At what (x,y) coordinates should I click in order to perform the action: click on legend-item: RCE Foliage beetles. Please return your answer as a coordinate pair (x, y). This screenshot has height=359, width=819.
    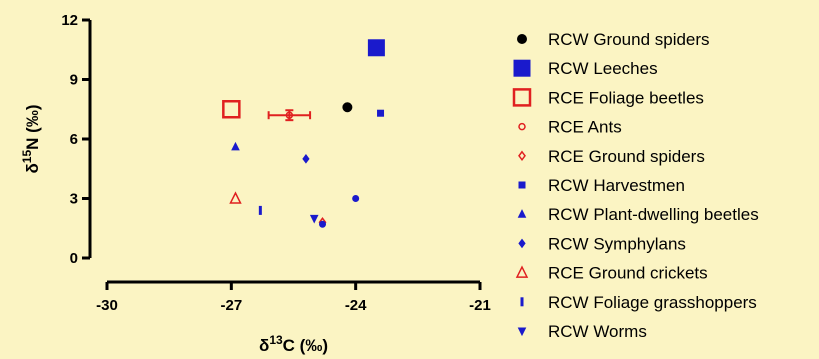
    Looking at the image, I should click on (608, 97).